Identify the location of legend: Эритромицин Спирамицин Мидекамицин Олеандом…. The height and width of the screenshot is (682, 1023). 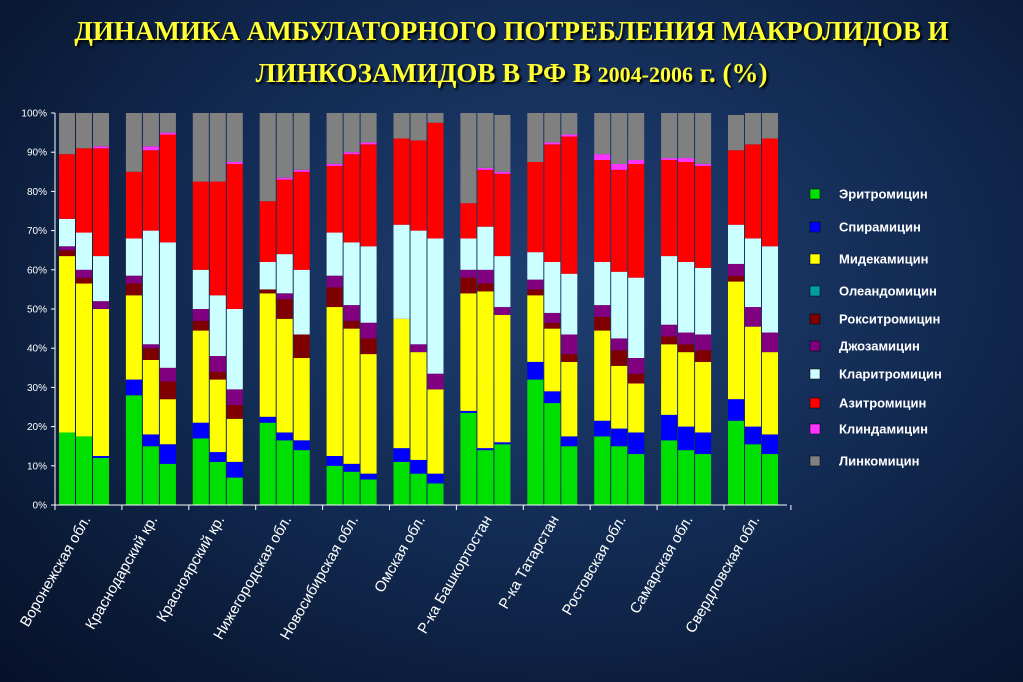
(875, 328).